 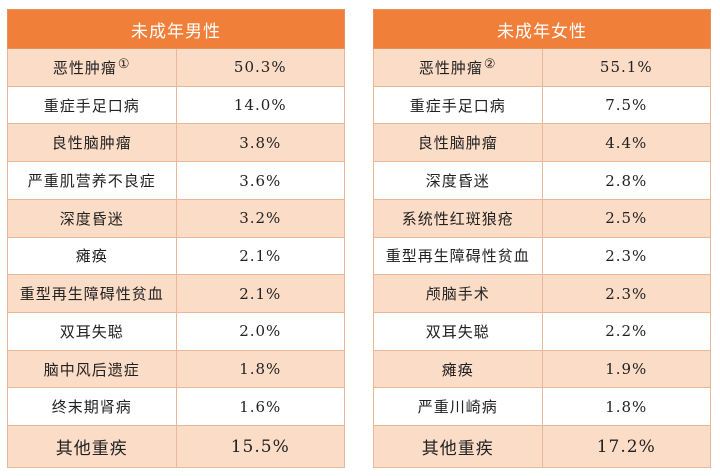 I want to click on table-row: 良性脑肿瘤 3.8%, so click(x=176, y=143).